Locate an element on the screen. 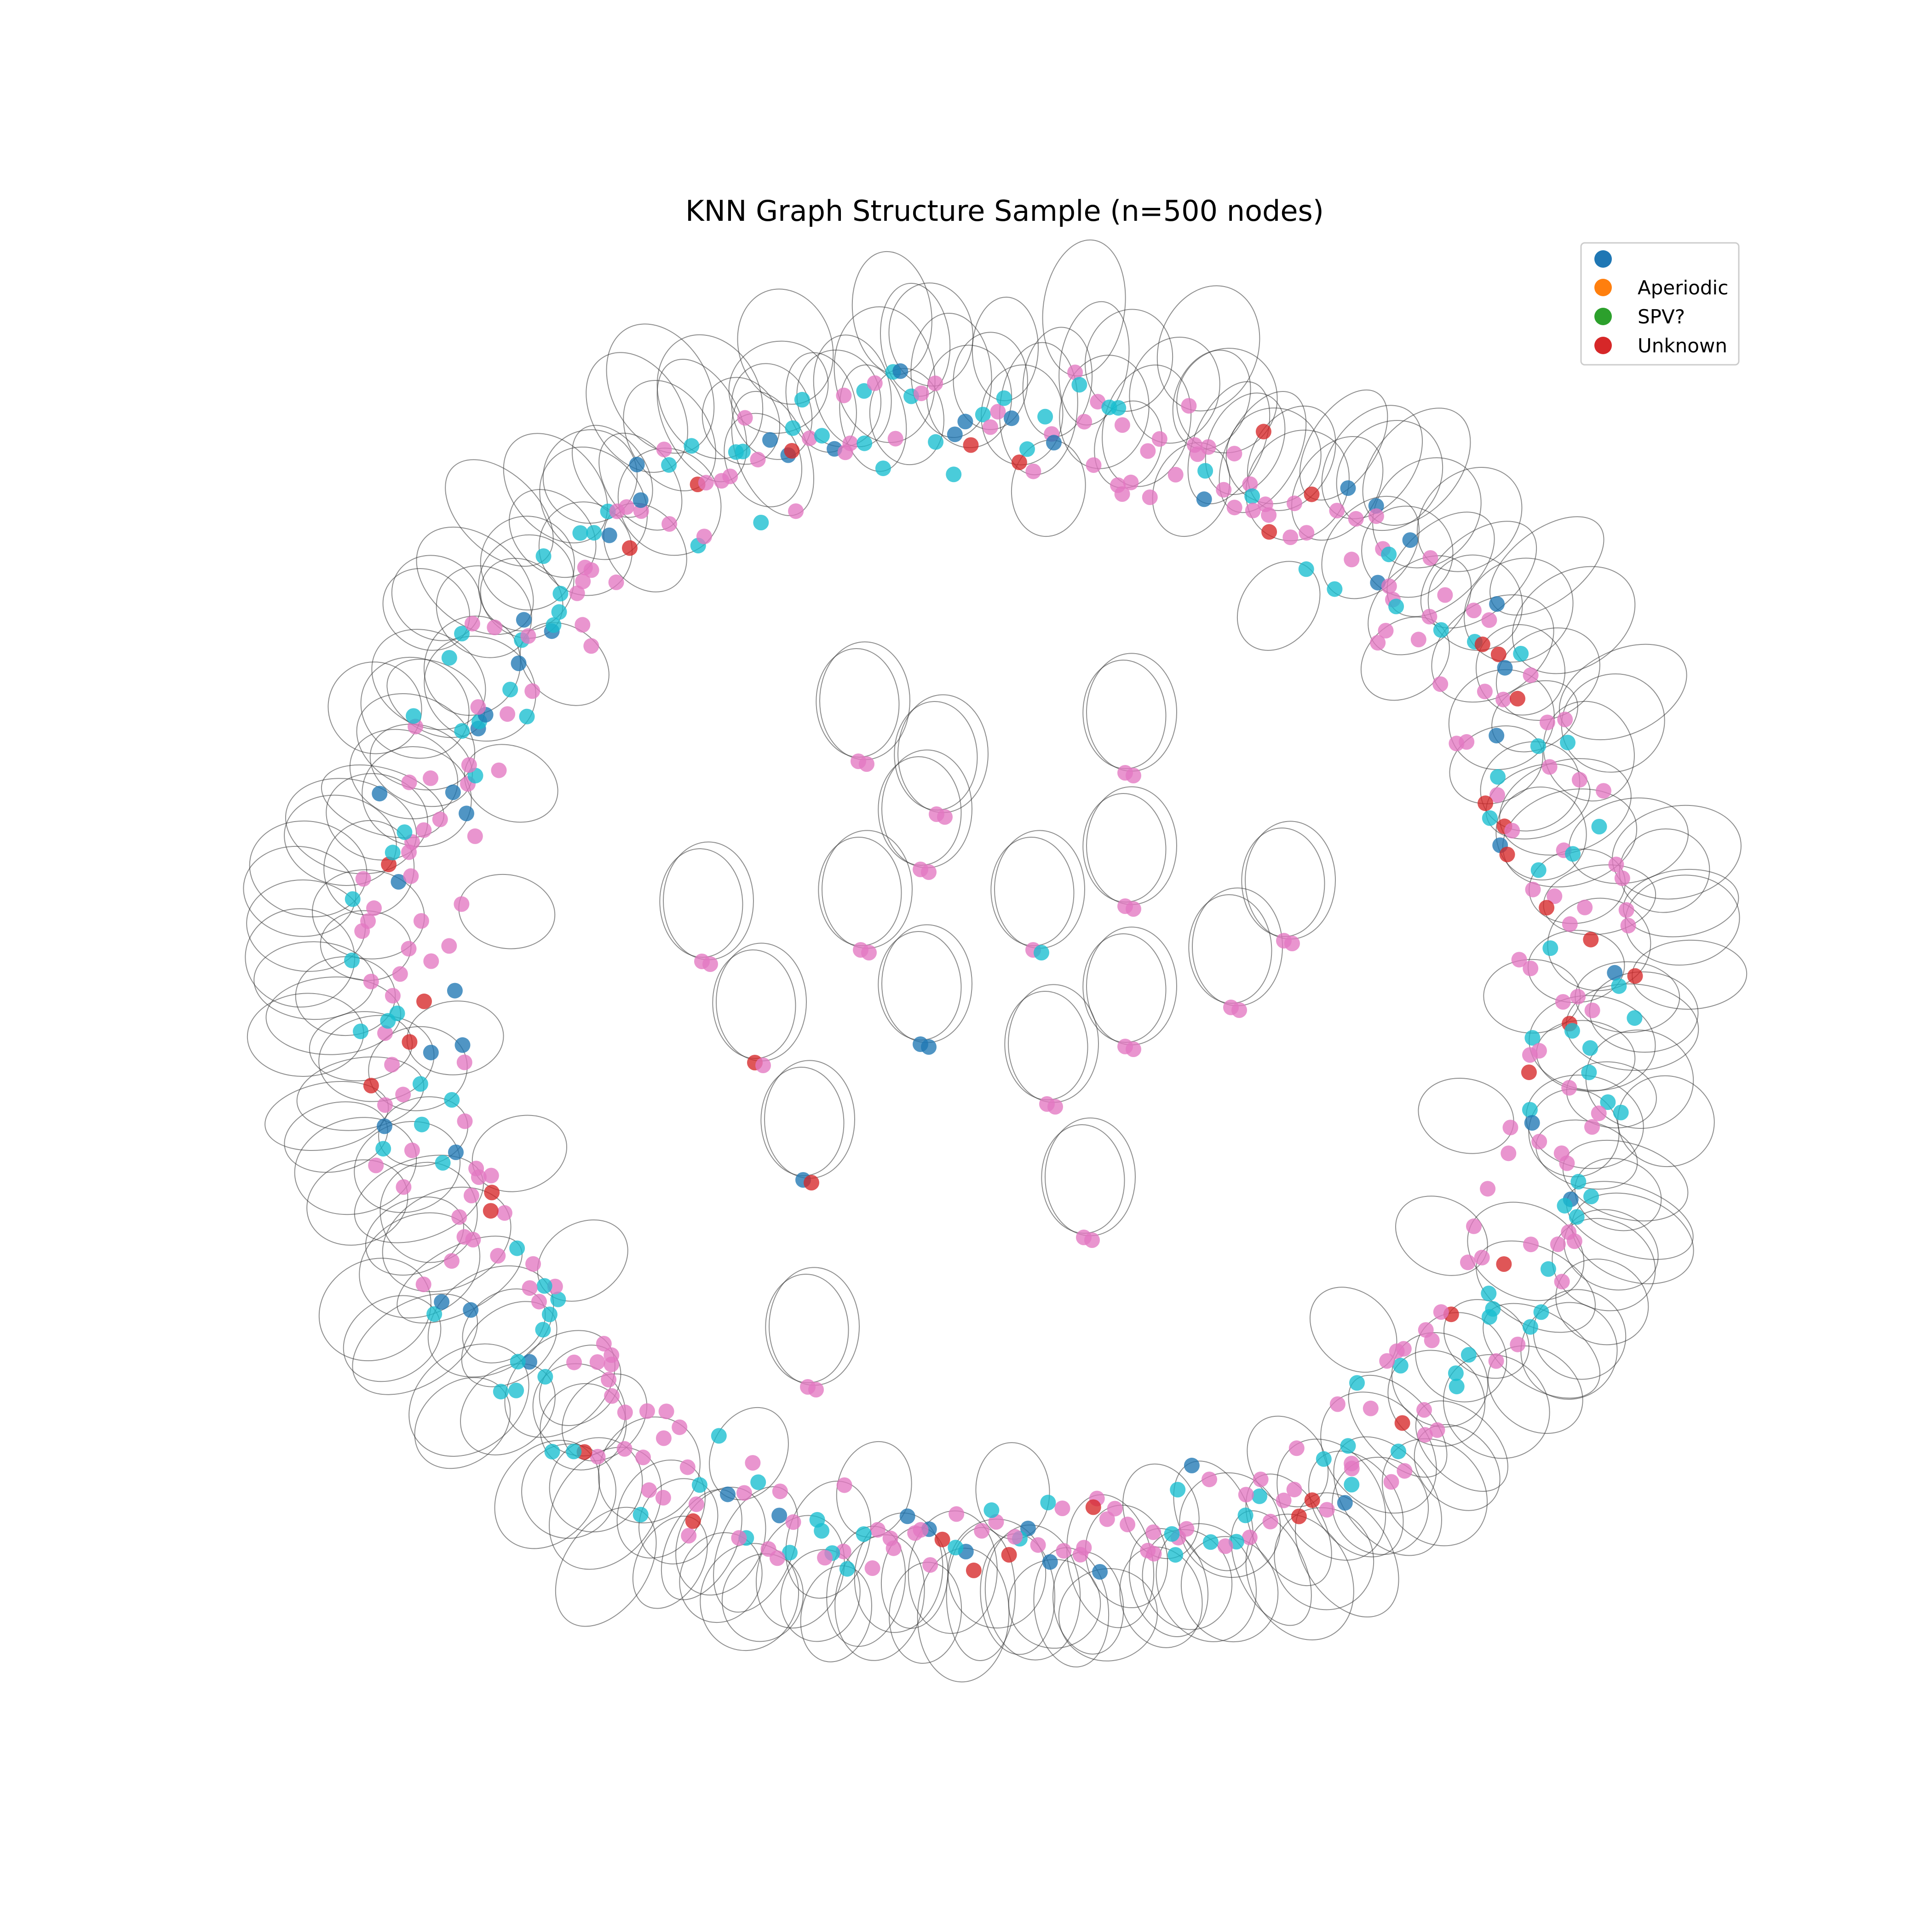 Image resolution: width=1932 pixels, height=1932 pixels. legend-marker is located at coordinates (1603, 345).